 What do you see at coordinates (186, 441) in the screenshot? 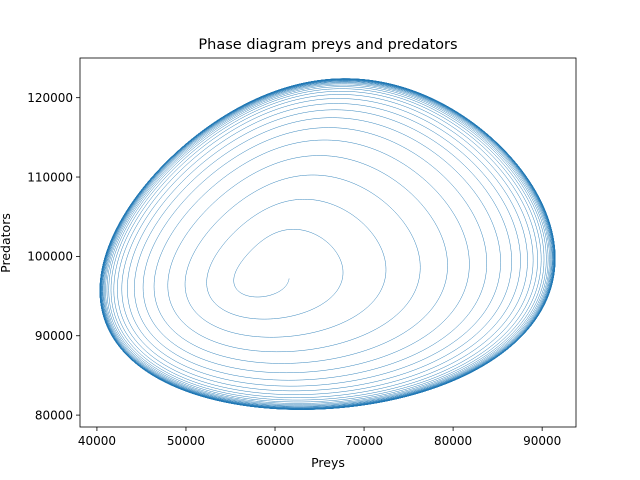
I see `x-tick-label: 50000` at bounding box center [186, 441].